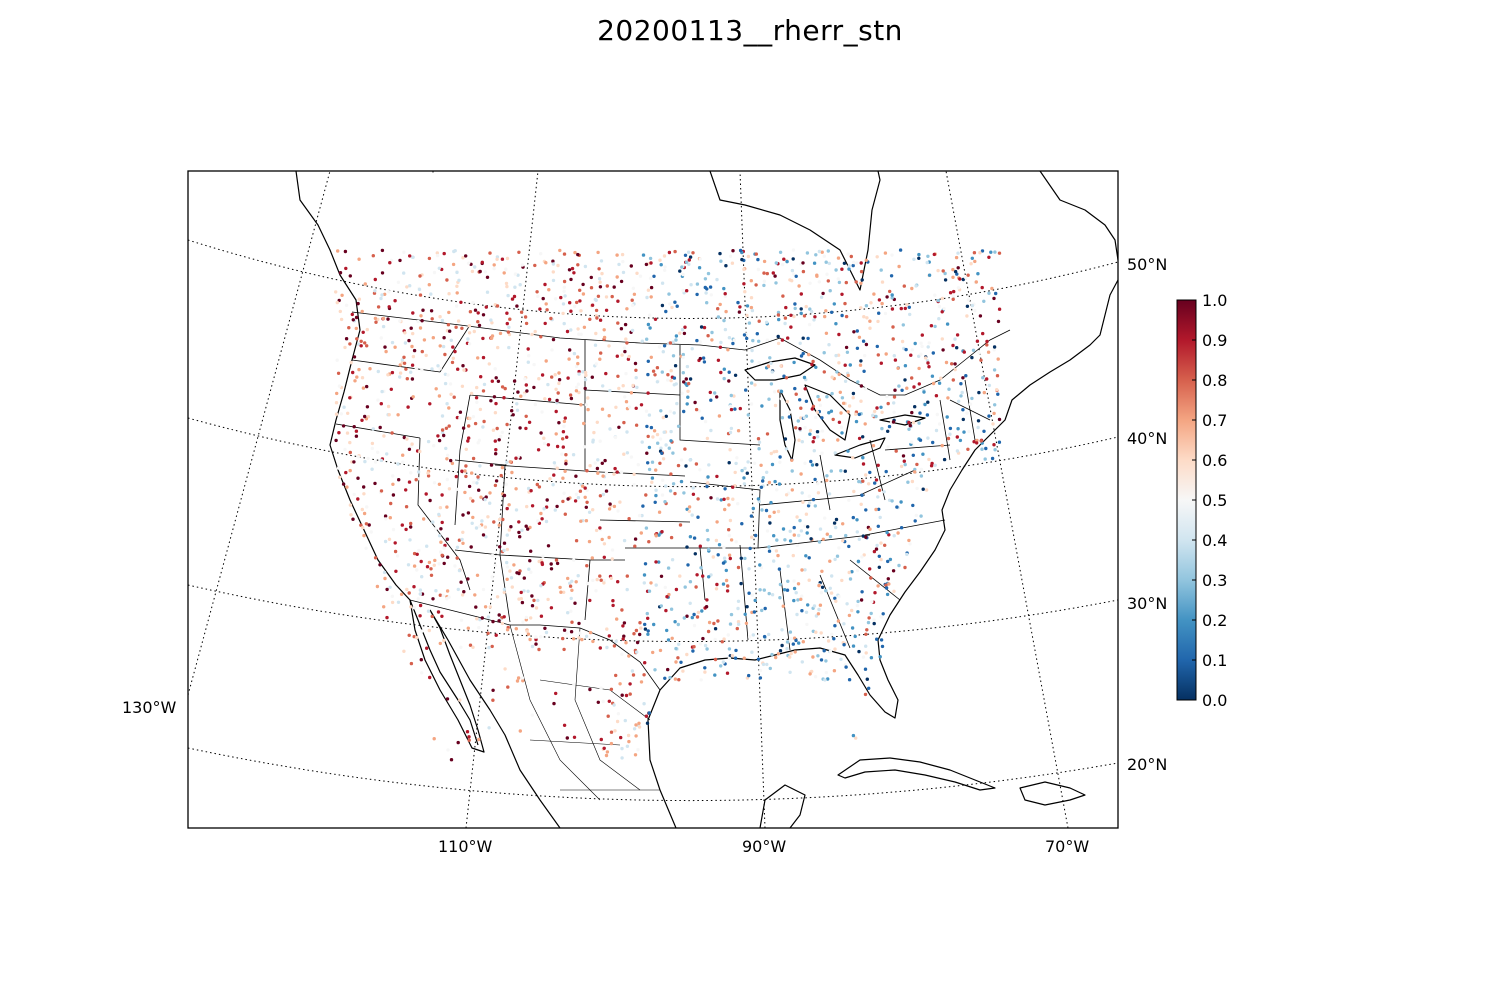 The height and width of the screenshot is (1000, 1500). I want to click on parallel-40n, so click(653, 452).